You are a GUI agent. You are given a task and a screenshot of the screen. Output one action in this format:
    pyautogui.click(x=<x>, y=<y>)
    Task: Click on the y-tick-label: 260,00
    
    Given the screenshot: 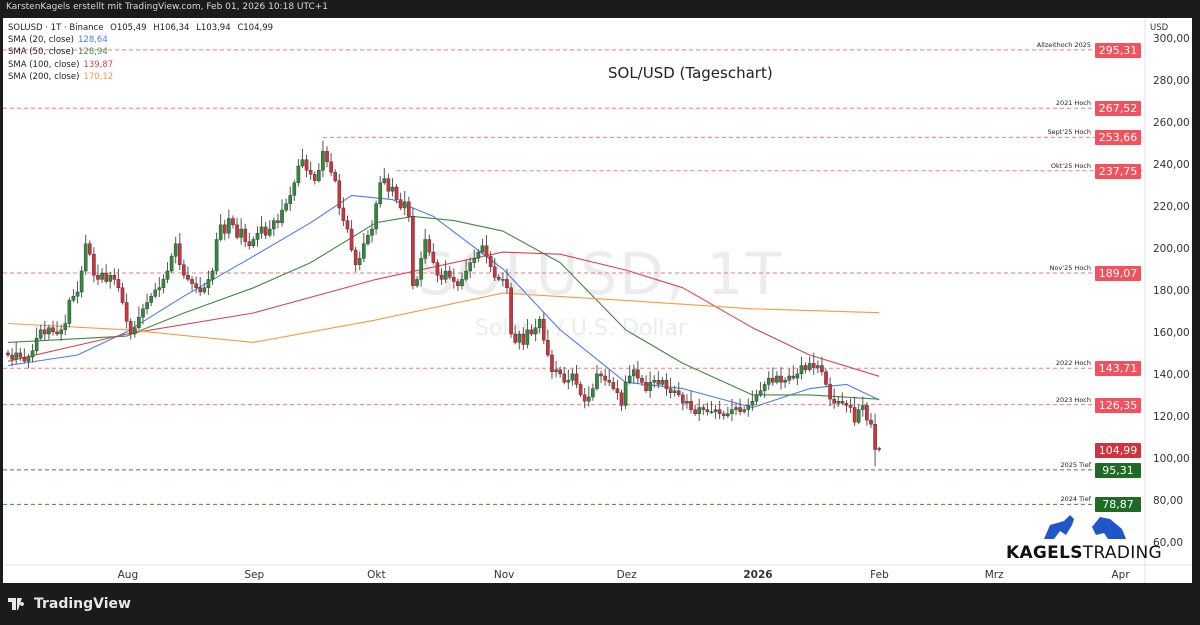 What is the action you would take?
    pyautogui.click(x=1171, y=123)
    